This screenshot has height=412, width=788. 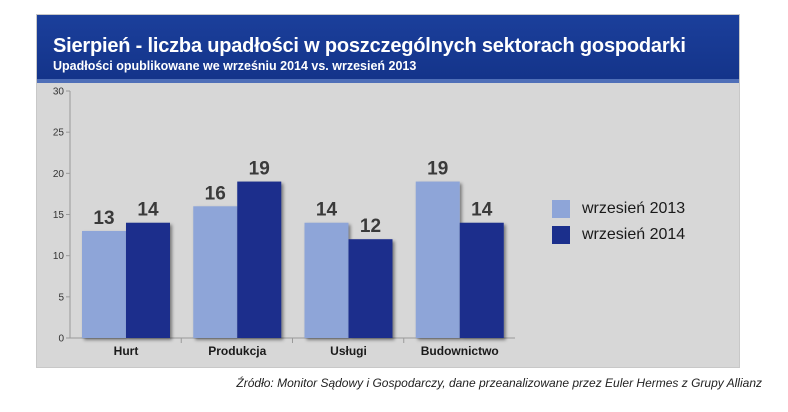 I want to click on y-tick-label: 20, so click(x=59, y=174).